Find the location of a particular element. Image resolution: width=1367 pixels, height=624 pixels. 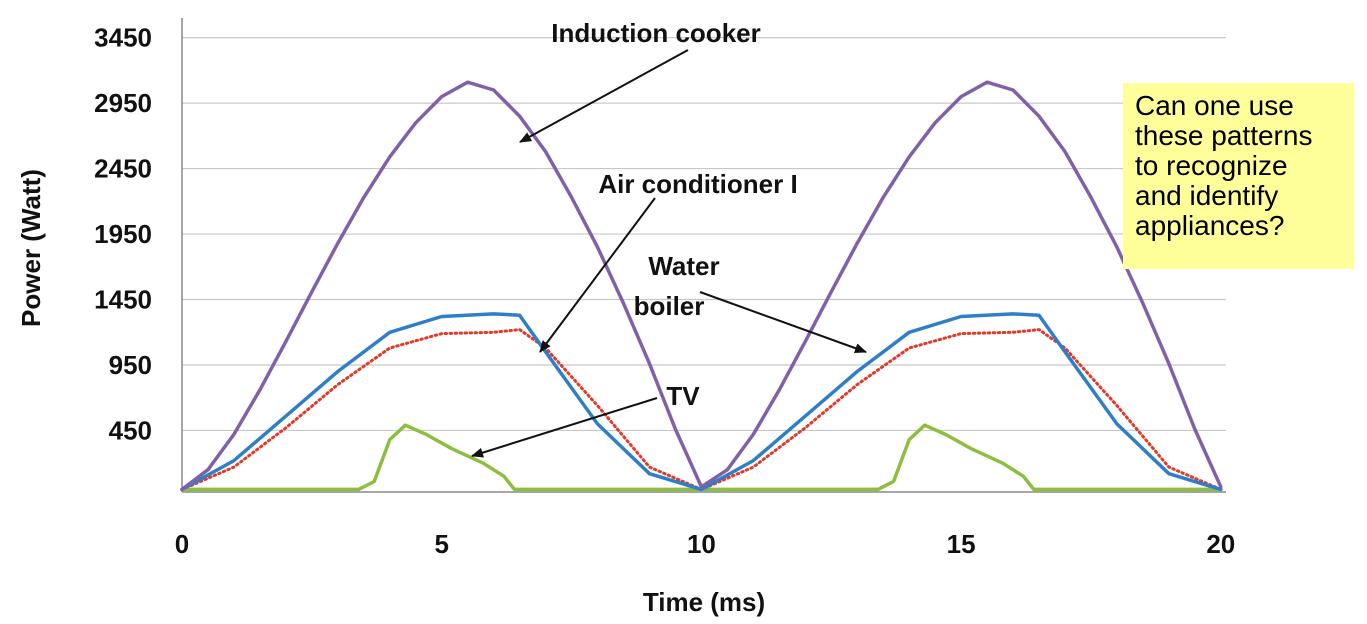

note-line-3: to recognize is located at coordinates (1211, 165).